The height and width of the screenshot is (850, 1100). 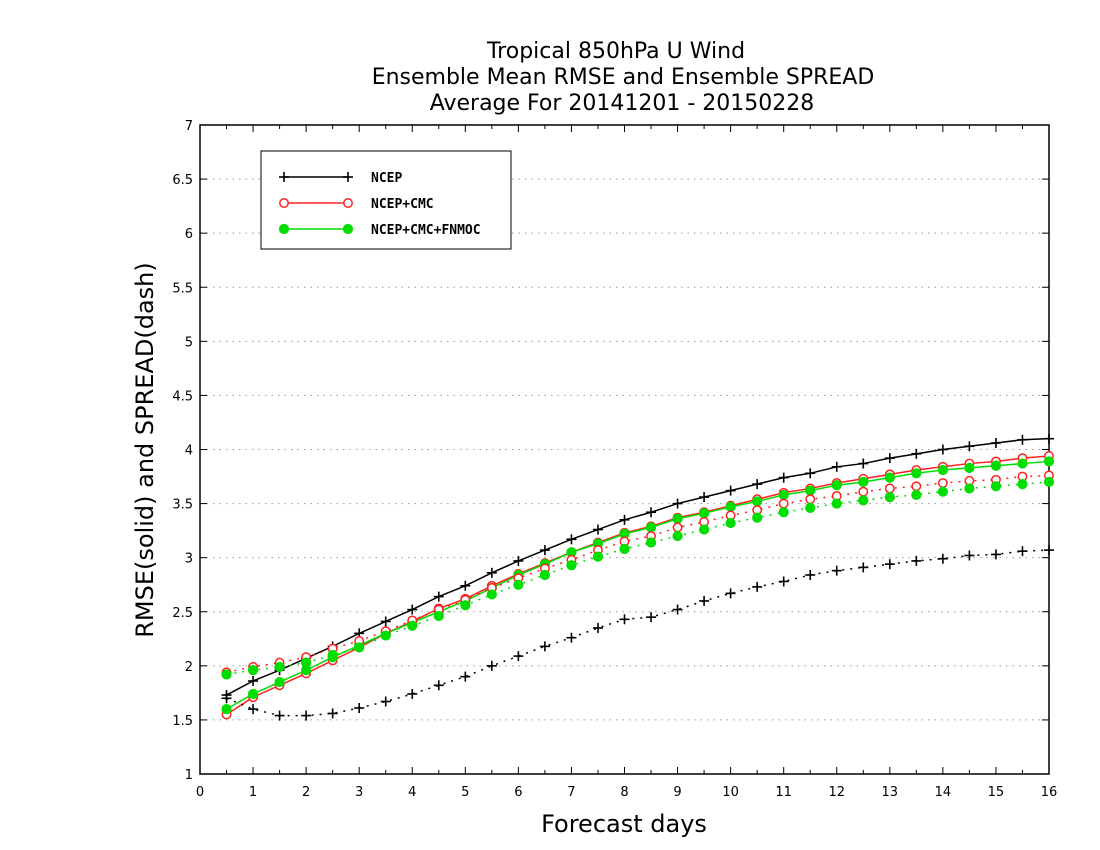 I want to click on x-tick-label: 8, so click(x=624, y=792).